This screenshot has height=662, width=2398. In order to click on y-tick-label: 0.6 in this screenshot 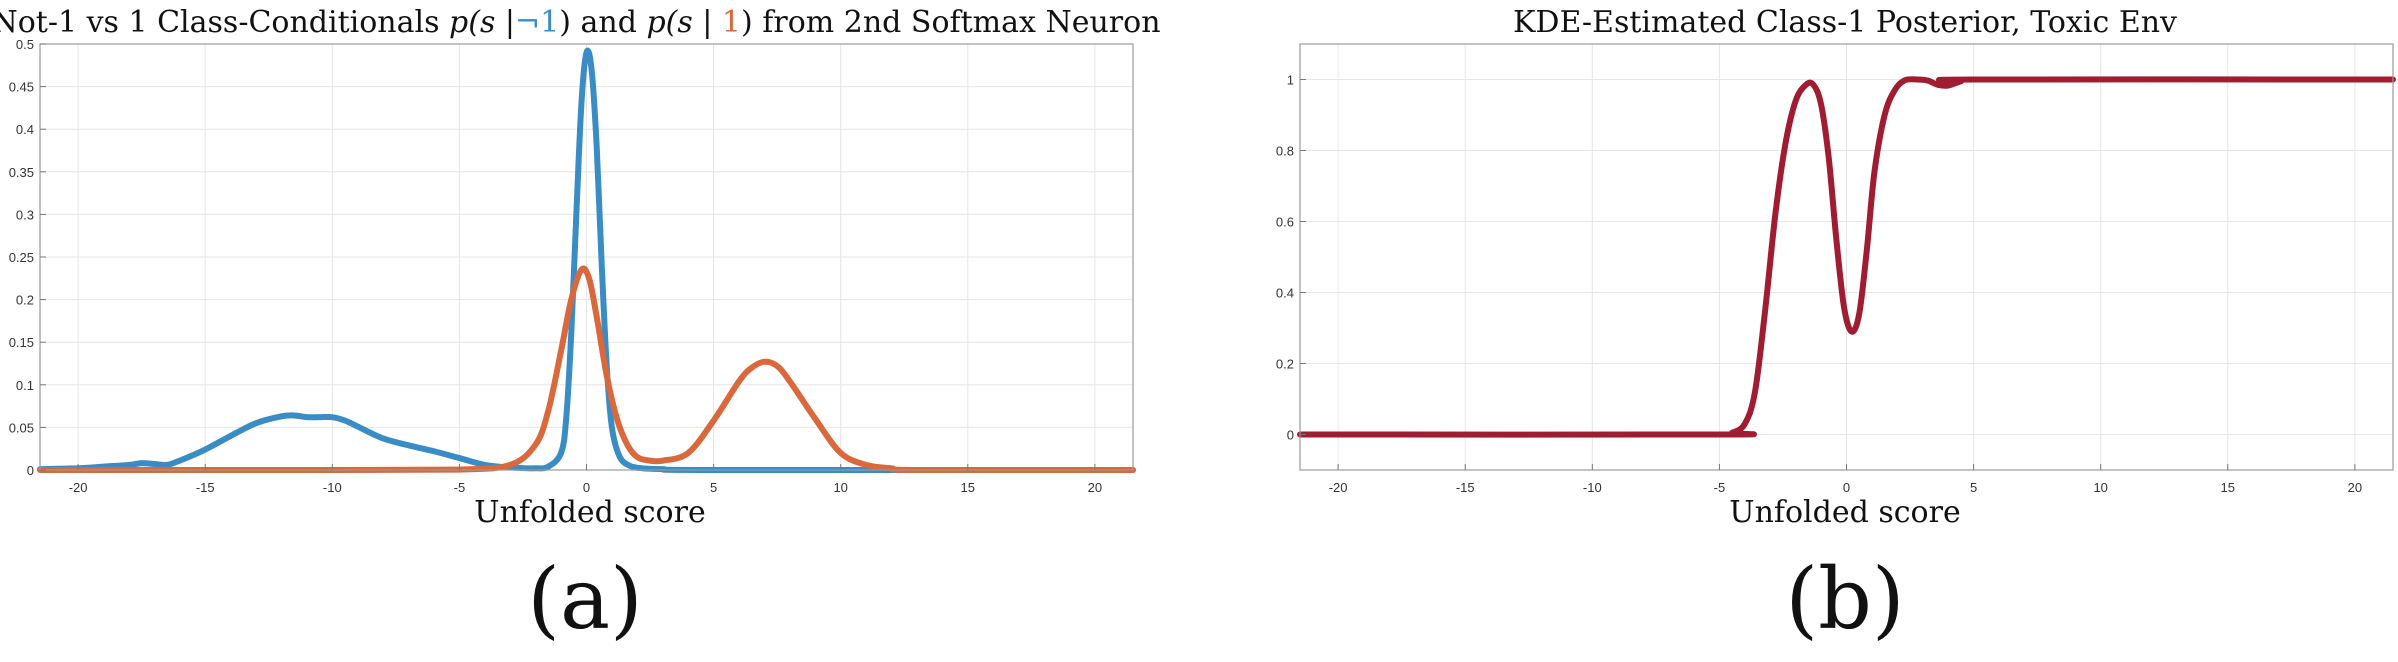, I will do `click(1285, 222)`.